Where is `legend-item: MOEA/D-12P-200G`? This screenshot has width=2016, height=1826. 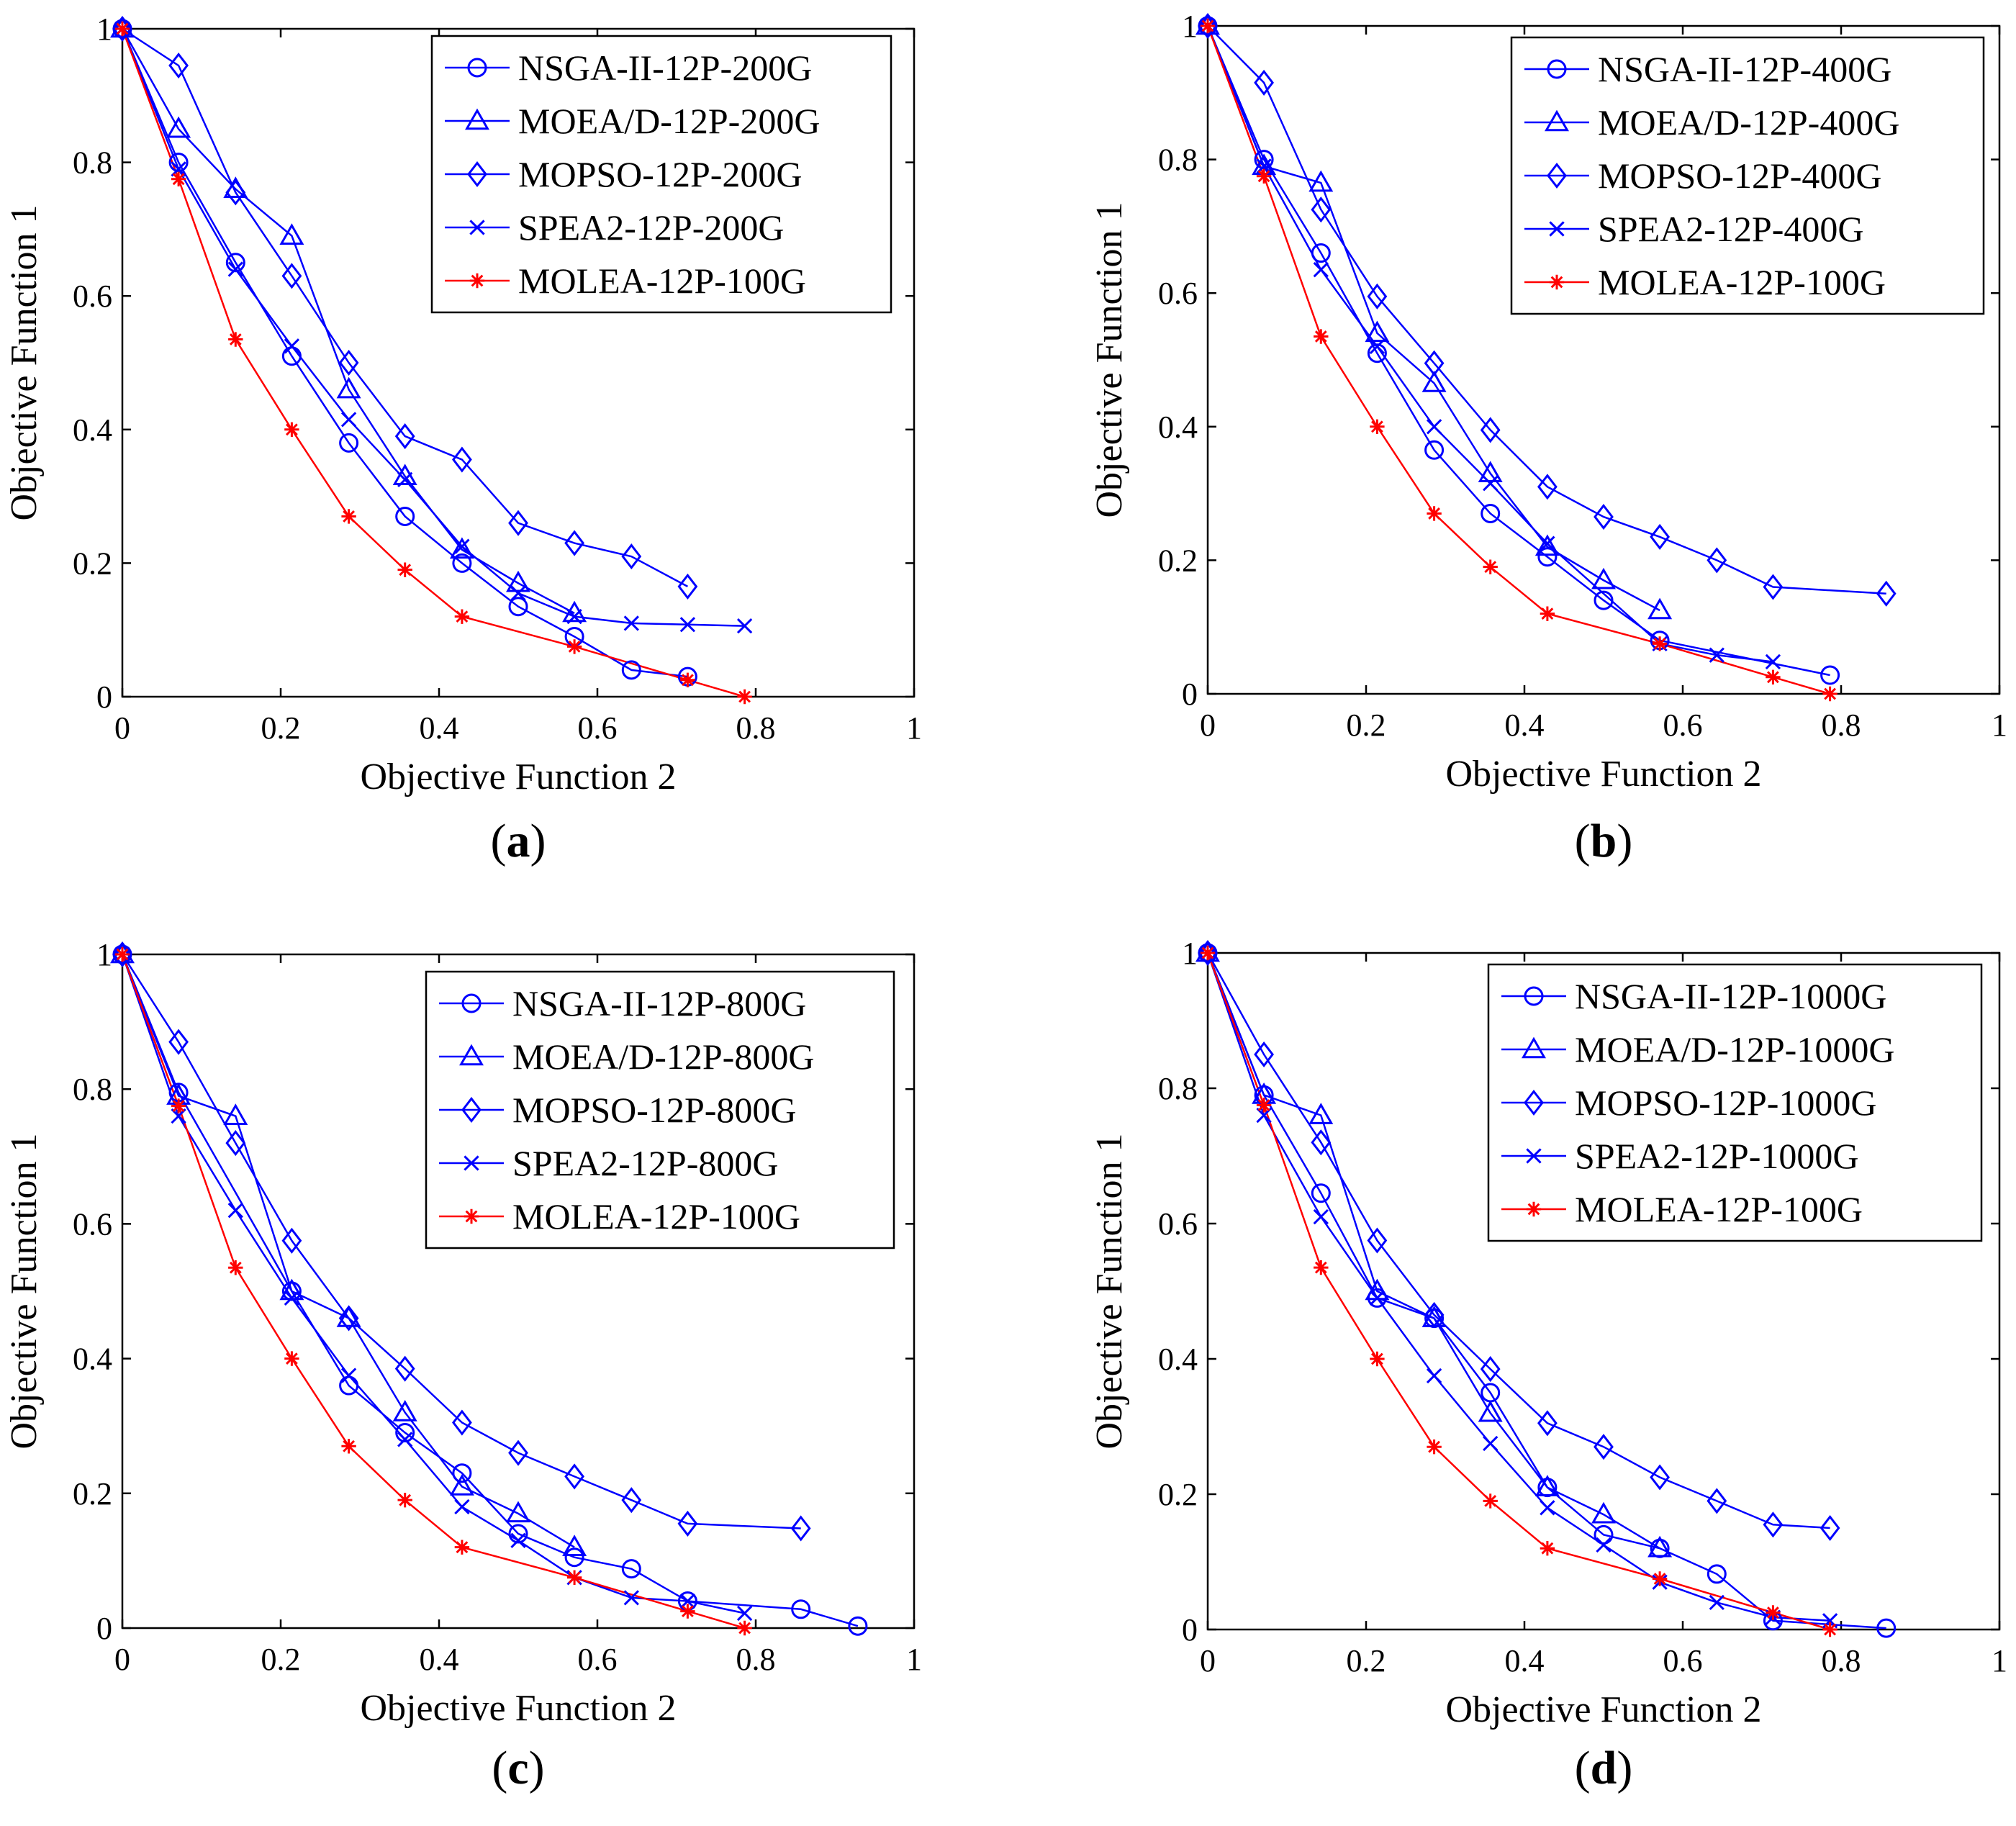 legend-item: MOEA/D-12P-200G is located at coordinates (632, 121).